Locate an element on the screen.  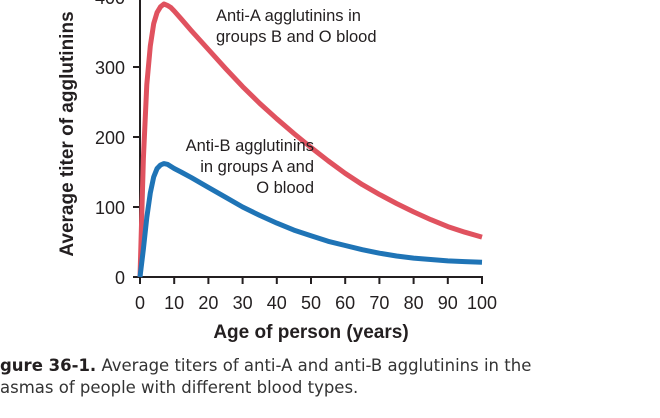
y-tick-label: 100 is located at coordinates (110, 208).